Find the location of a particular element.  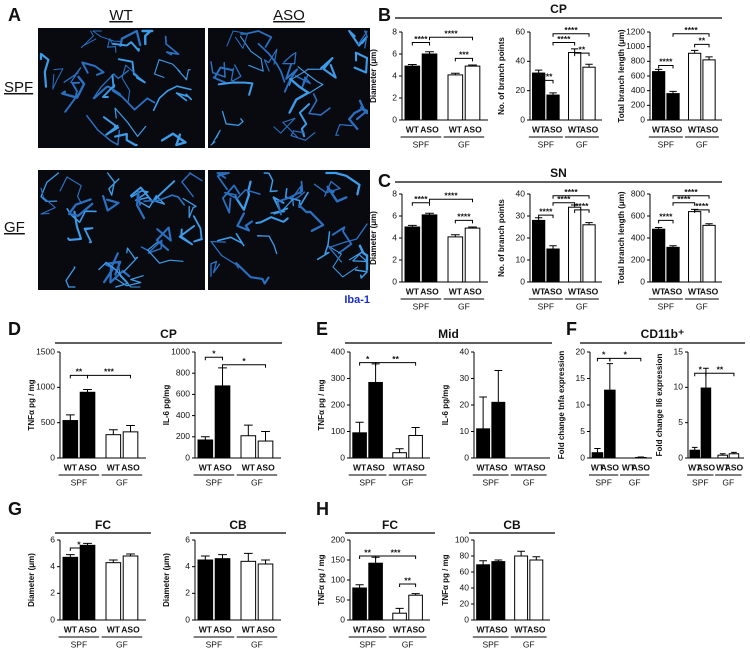

y-tick-label: 200 is located at coordinates (338, 539).